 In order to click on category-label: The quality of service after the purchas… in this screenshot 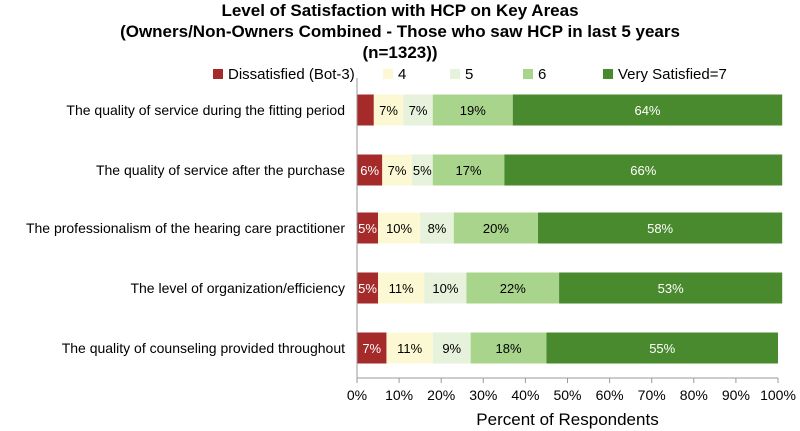, I will do `click(220, 170)`.